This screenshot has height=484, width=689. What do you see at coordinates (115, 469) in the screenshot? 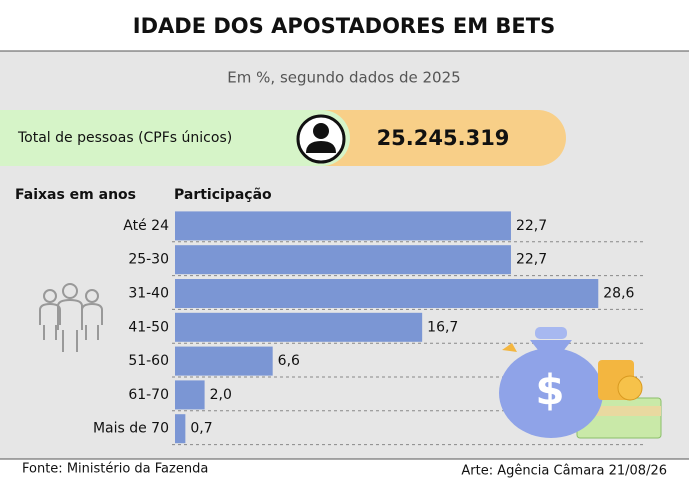
I see `source: Fonte: Ministério da Fazenda` at bounding box center [115, 469].